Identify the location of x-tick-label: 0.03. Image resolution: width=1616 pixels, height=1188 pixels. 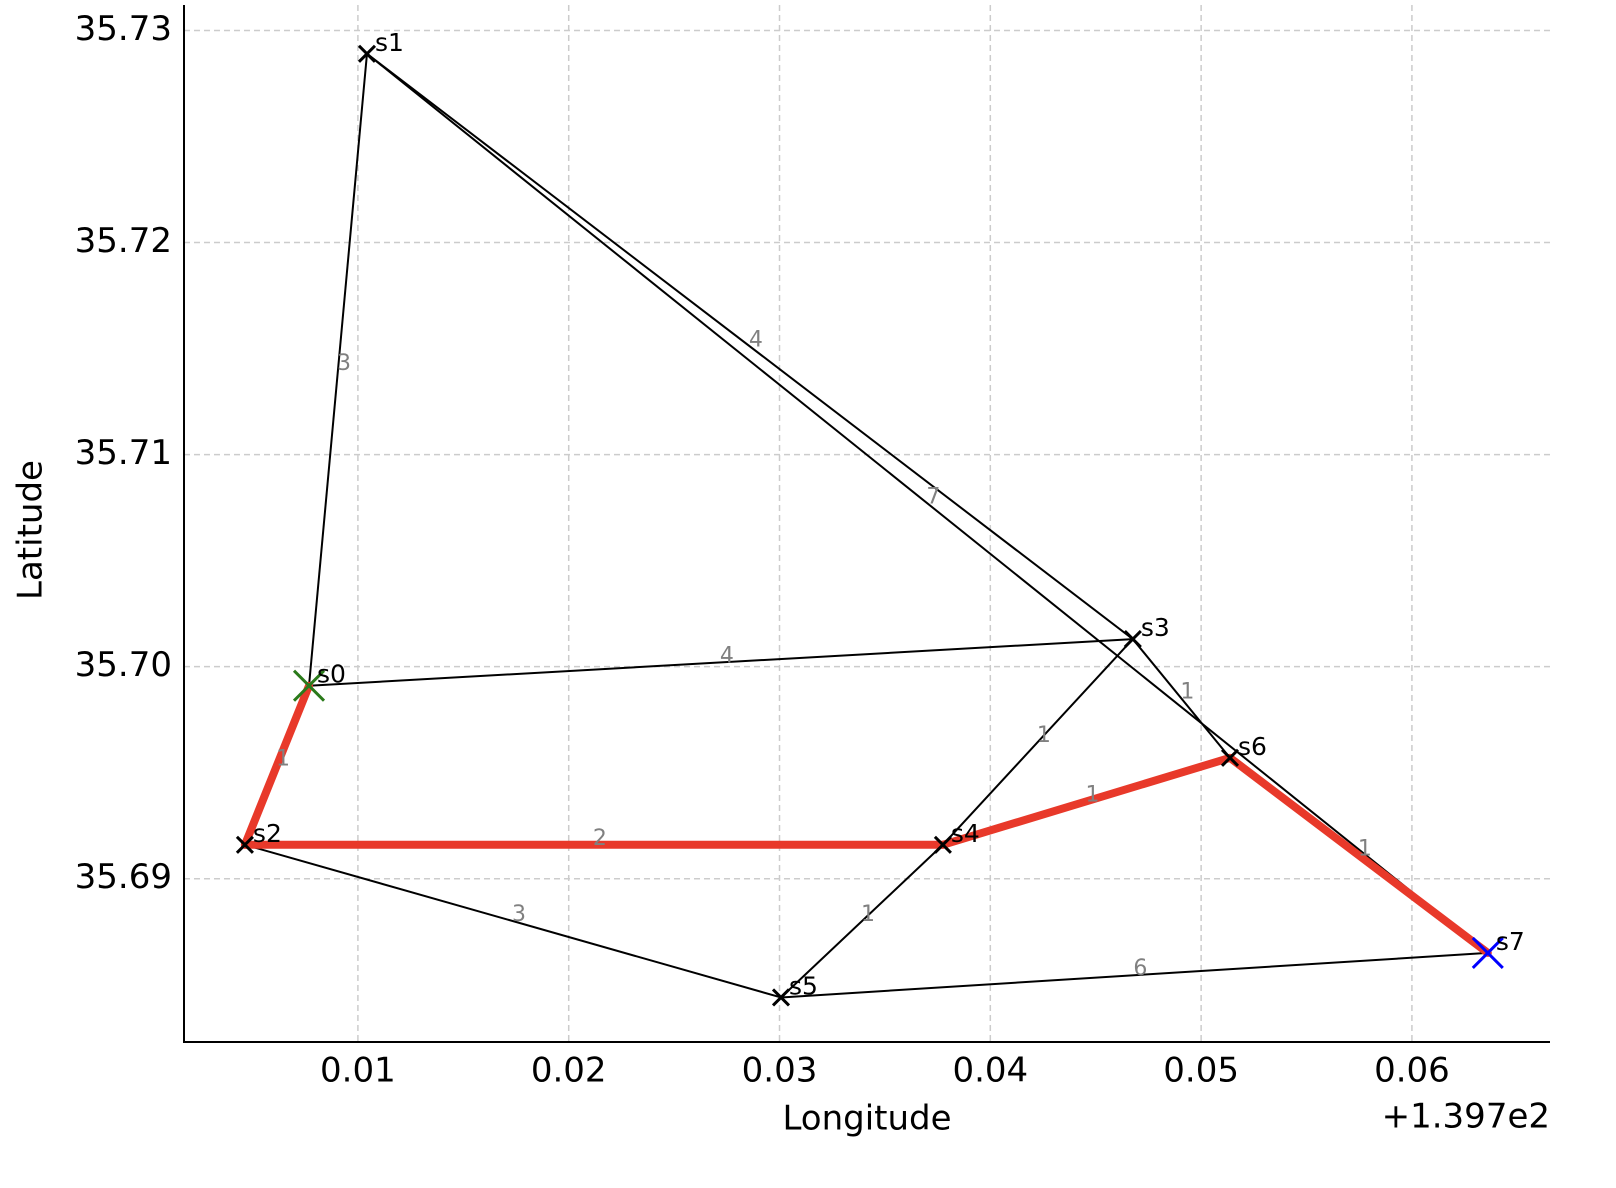
(780, 1071).